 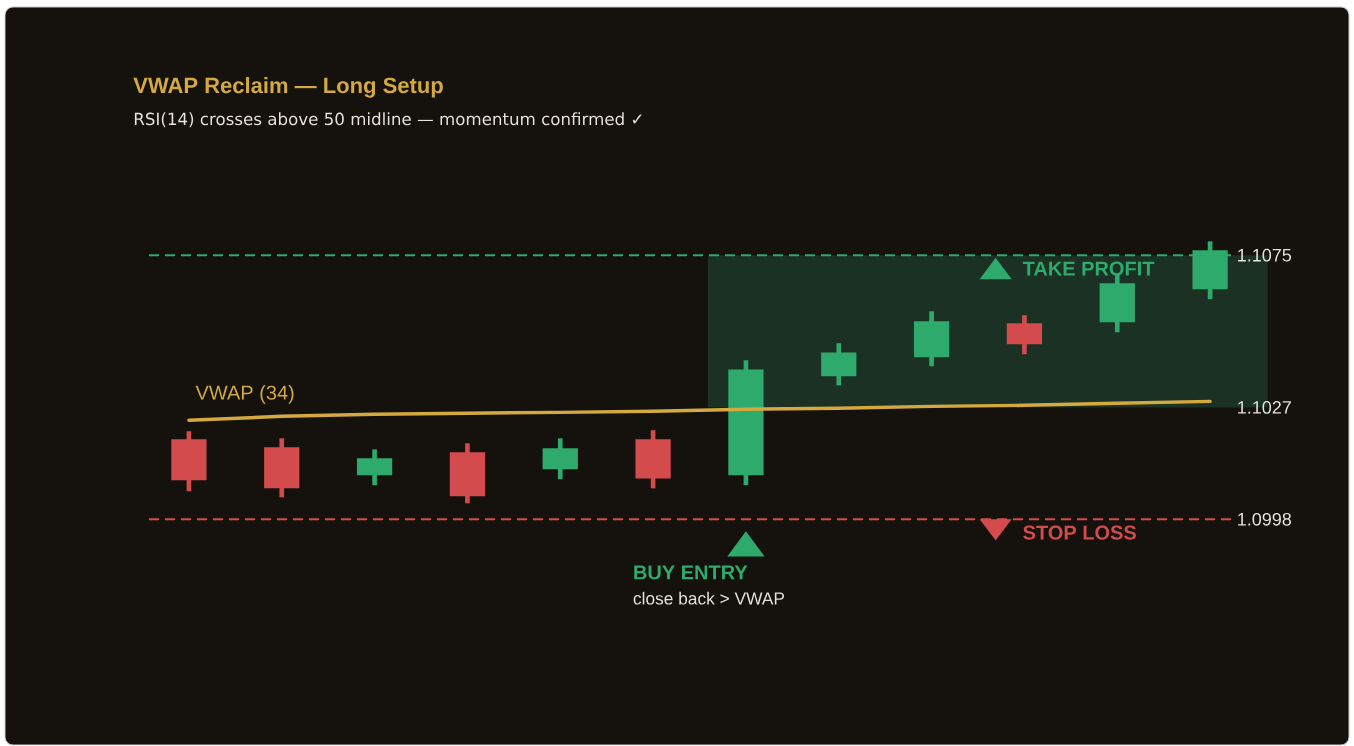 I want to click on series-label: VWAP (34), so click(x=244, y=394).